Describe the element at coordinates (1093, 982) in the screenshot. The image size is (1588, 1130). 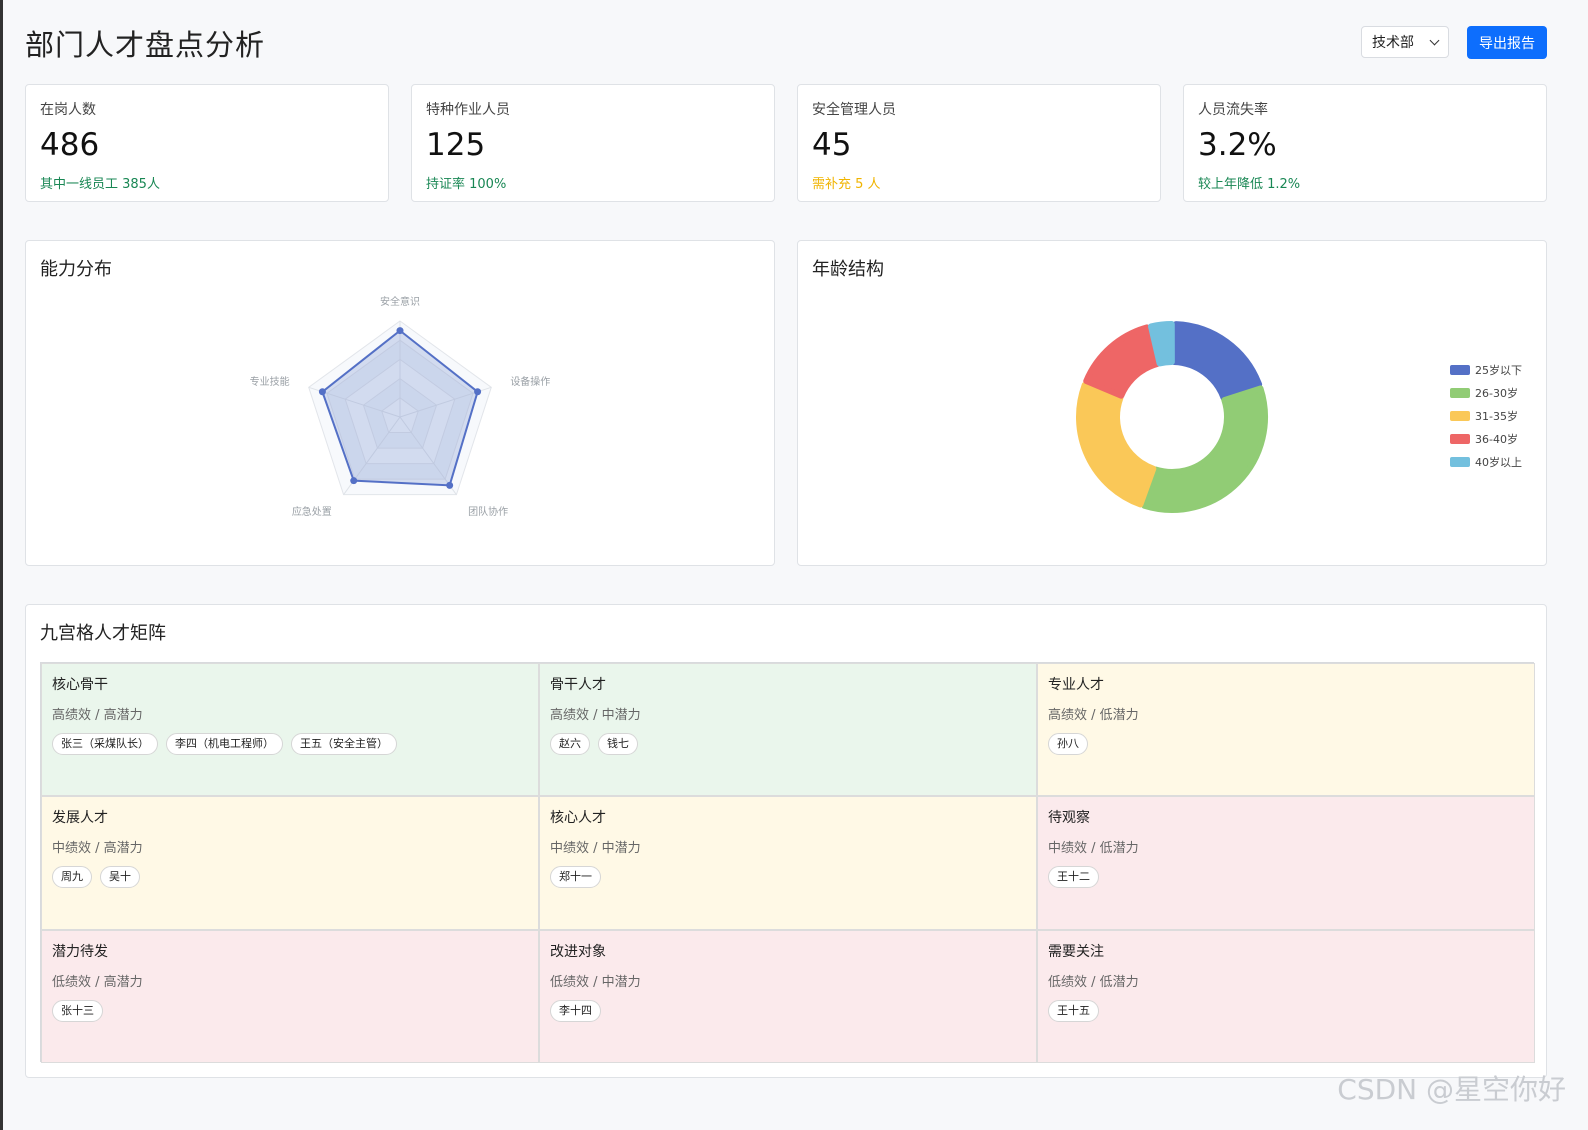
I see `matrix-cell-subtitle: 低绩效 / 低潜力` at that location.